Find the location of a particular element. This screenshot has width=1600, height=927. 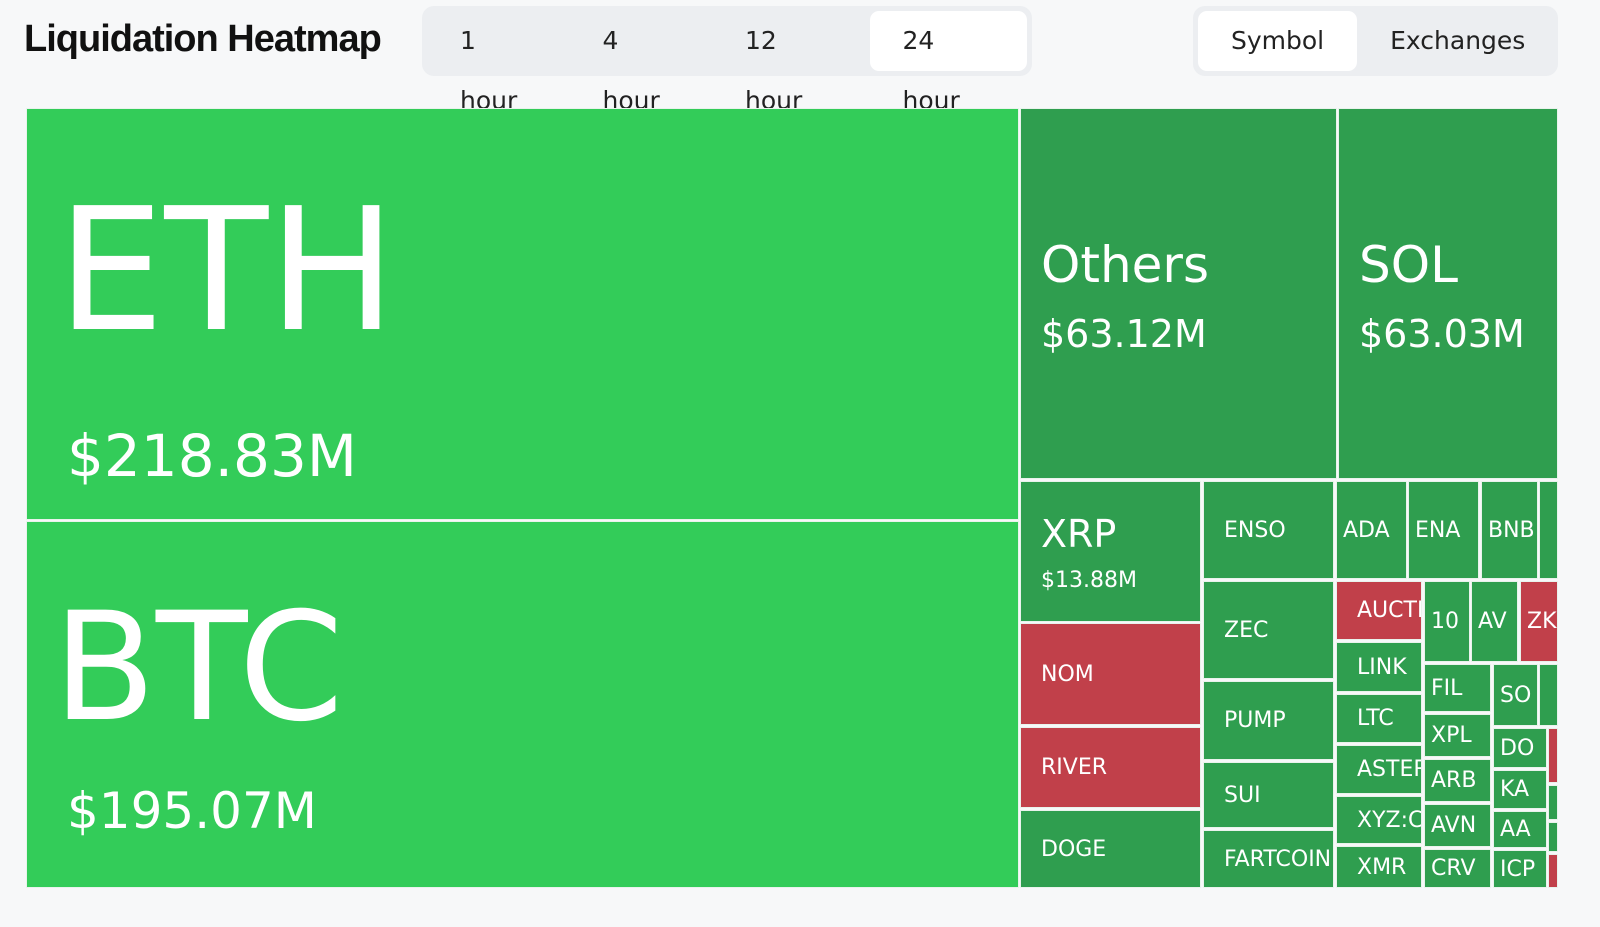

tile-value: $63.03M is located at coordinates (1442, 334).